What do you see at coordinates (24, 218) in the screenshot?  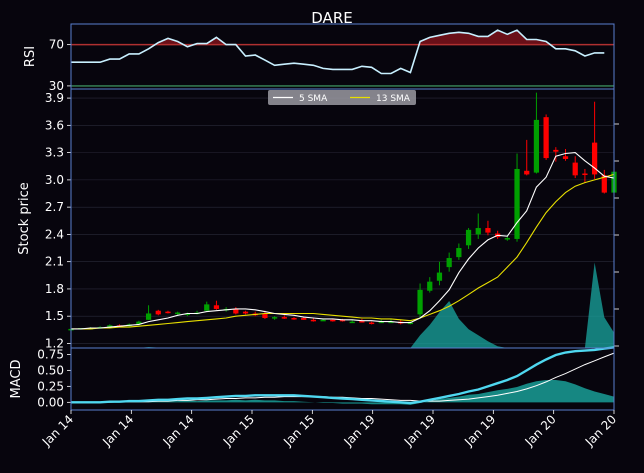 I see `price-y-axis-label: Stock price` at bounding box center [24, 218].